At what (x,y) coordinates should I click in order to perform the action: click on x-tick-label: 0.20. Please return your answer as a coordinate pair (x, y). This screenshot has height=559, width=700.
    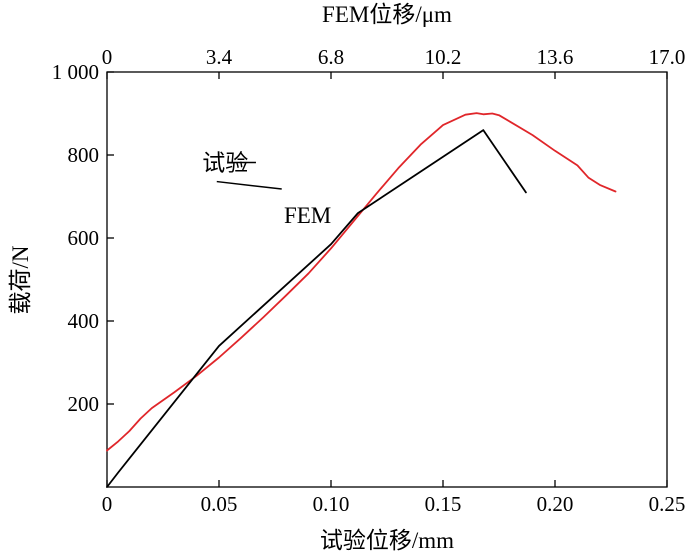
    Looking at the image, I should click on (555, 504).